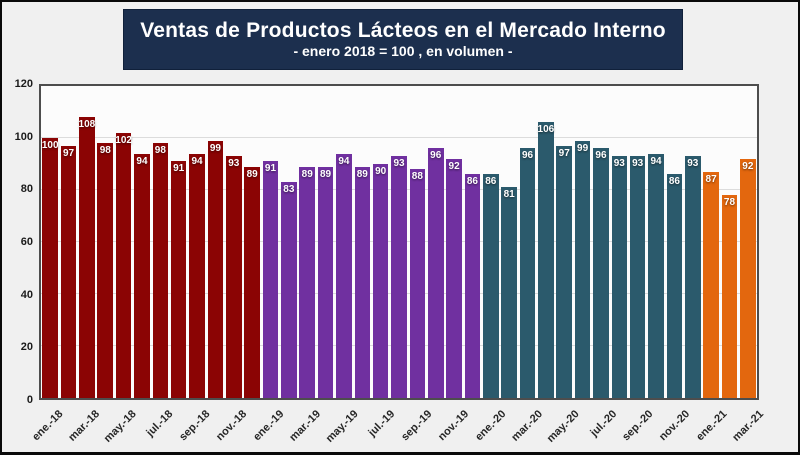 This screenshot has height=455, width=800. Describe the element at coordinates (417, 177) in the screenshot. I see `bar-value-label: 88` at that location.